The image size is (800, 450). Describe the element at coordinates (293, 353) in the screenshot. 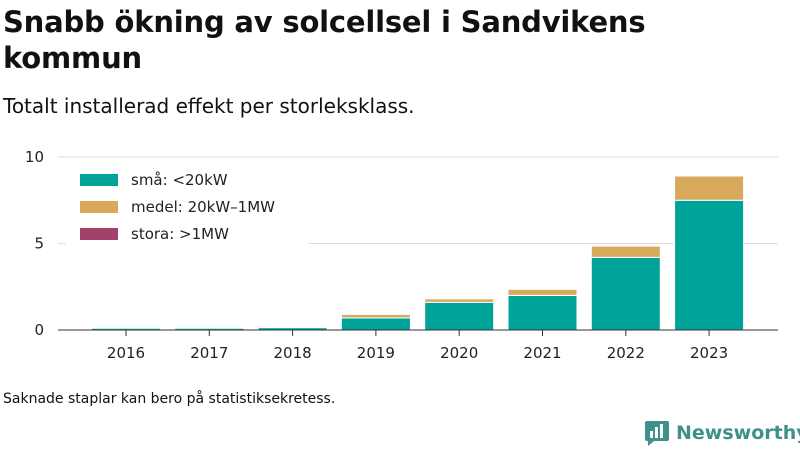

I see `x-tick-label: 2018` at that location.